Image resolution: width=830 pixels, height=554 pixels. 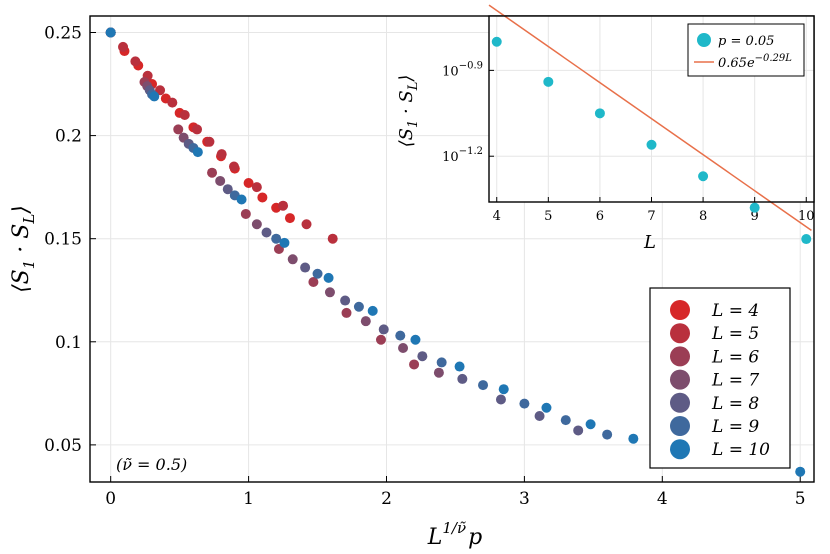 What do you see at coordinates (740, 450) in the screenshot?
I see `legend-label: L = 10` at bounding box center [740, 450].